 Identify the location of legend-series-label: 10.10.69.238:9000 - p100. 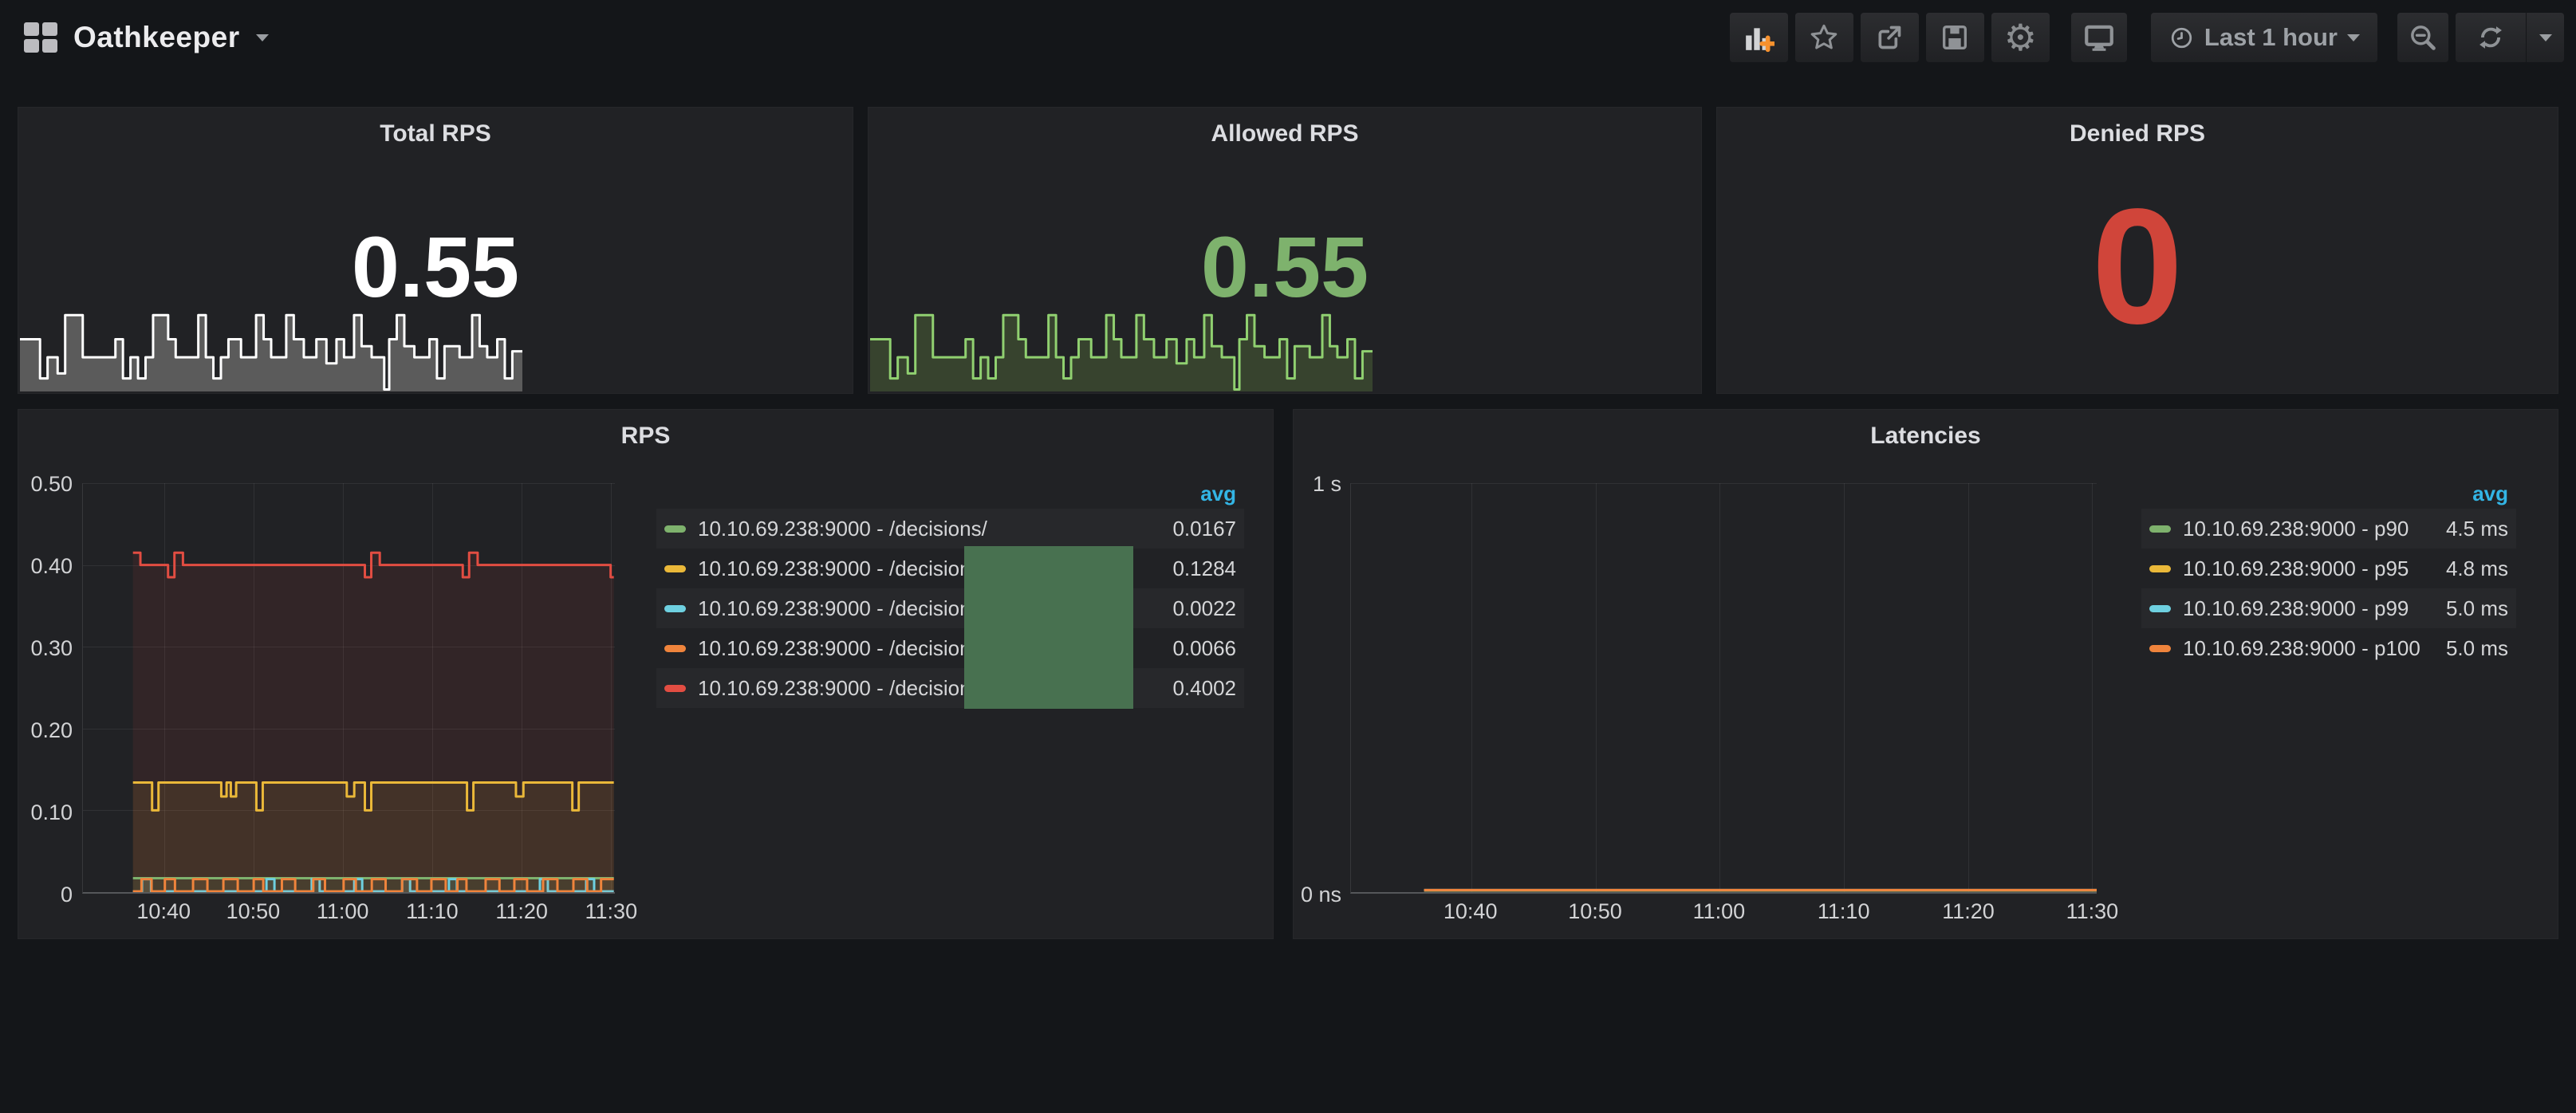
(2301, 648).